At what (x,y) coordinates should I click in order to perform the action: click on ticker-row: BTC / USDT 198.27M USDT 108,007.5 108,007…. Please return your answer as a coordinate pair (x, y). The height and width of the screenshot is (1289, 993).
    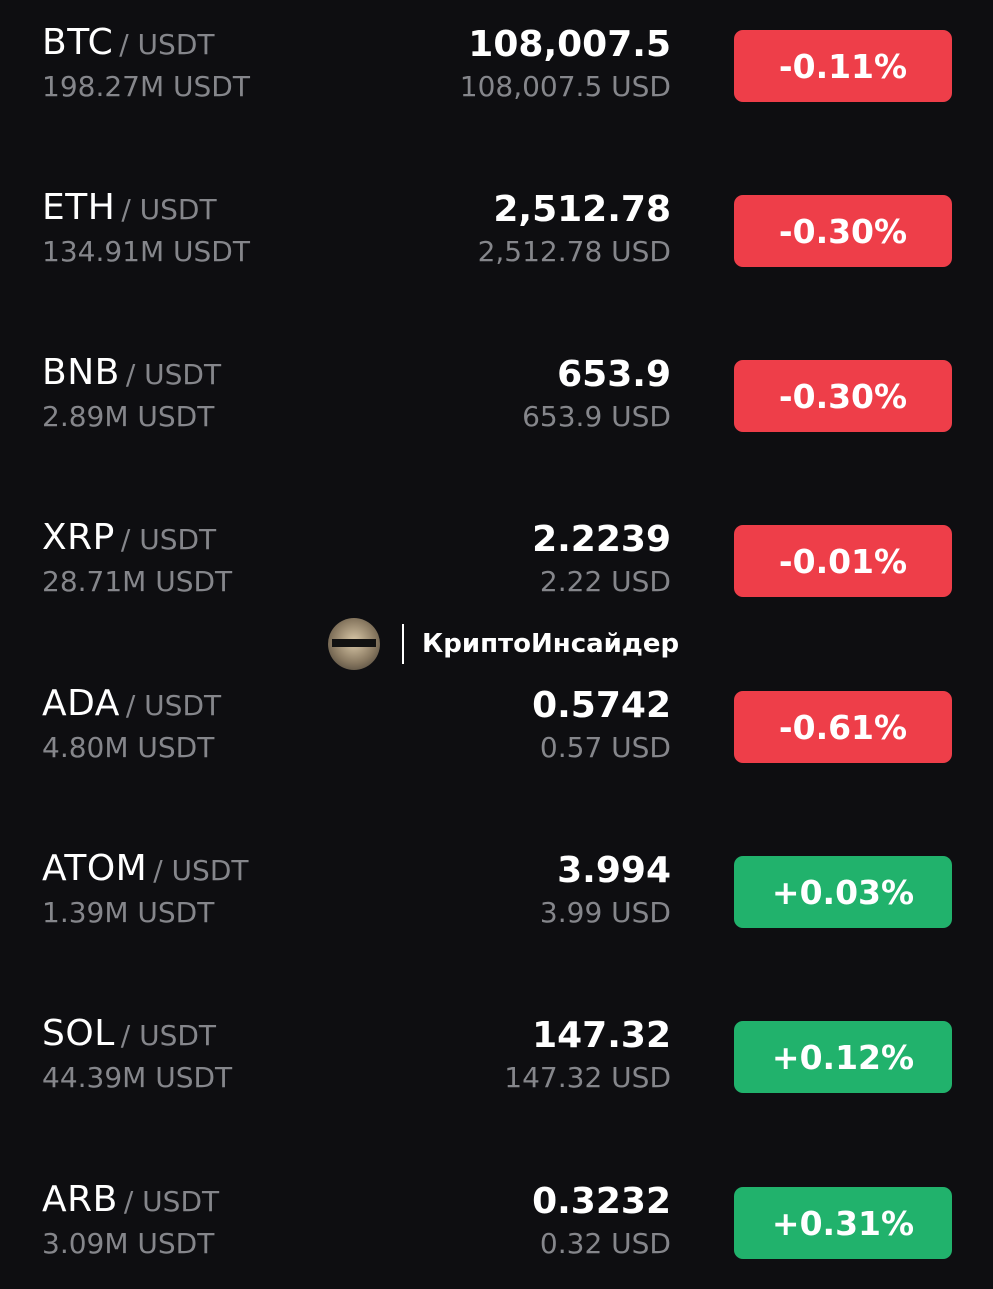
    Looking at the image, I should click on (496, 77).